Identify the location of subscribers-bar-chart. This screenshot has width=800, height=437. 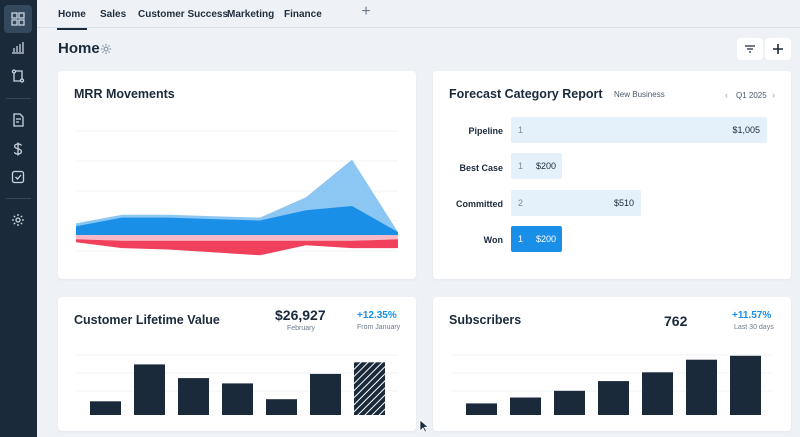
(612, 385).